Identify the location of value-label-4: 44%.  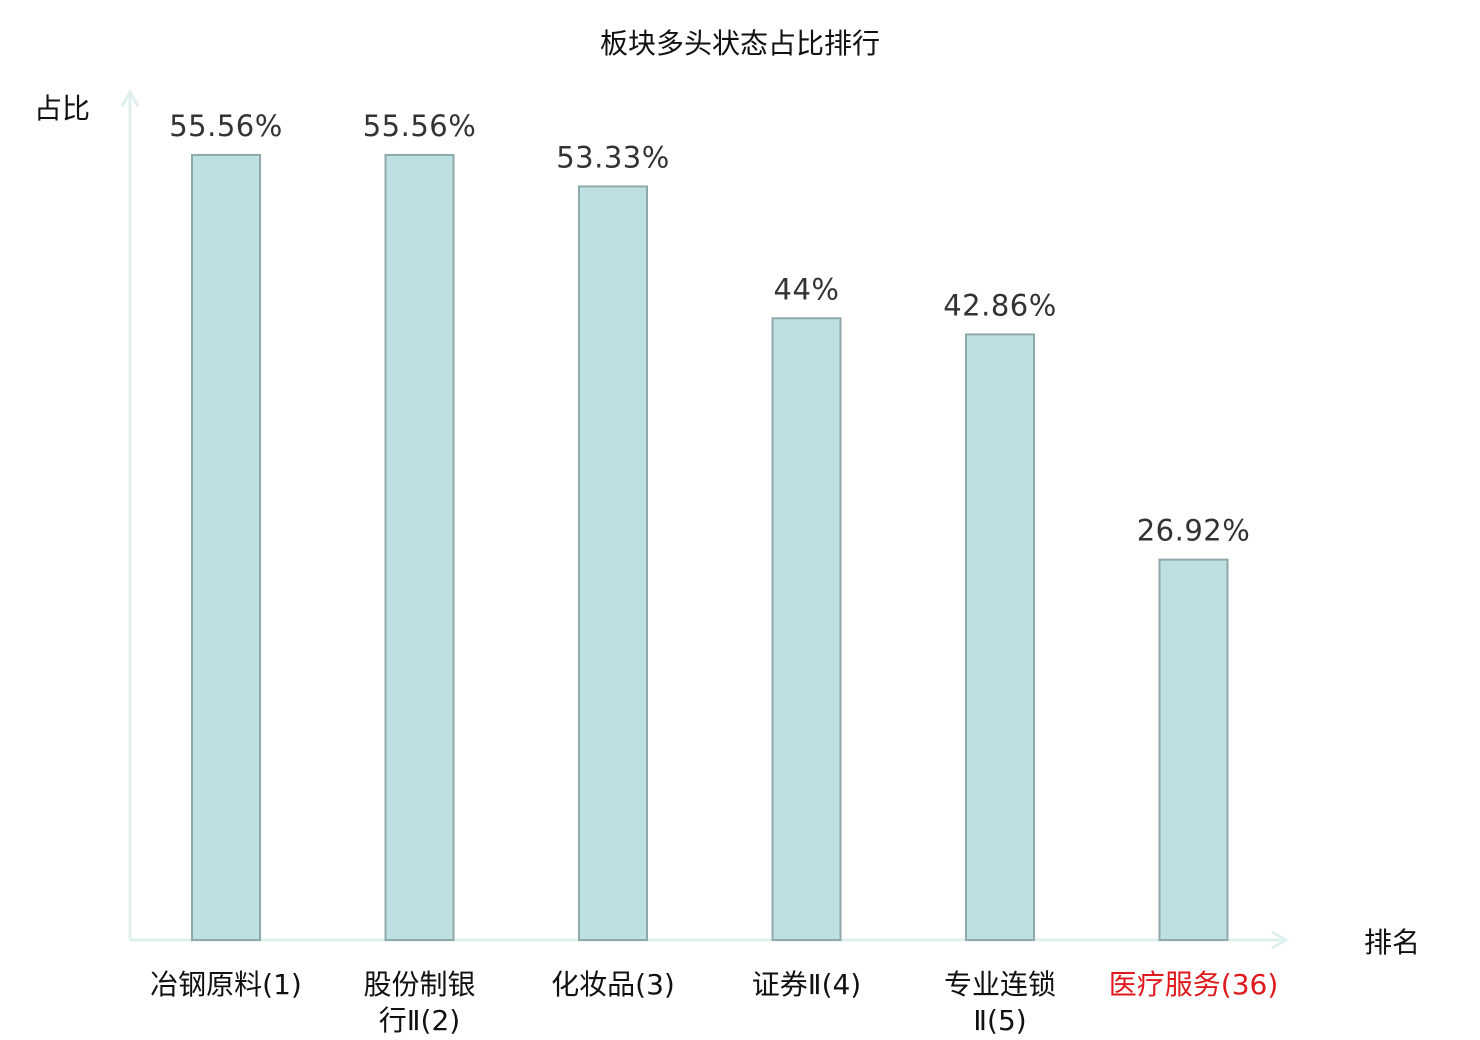
(807, 289).